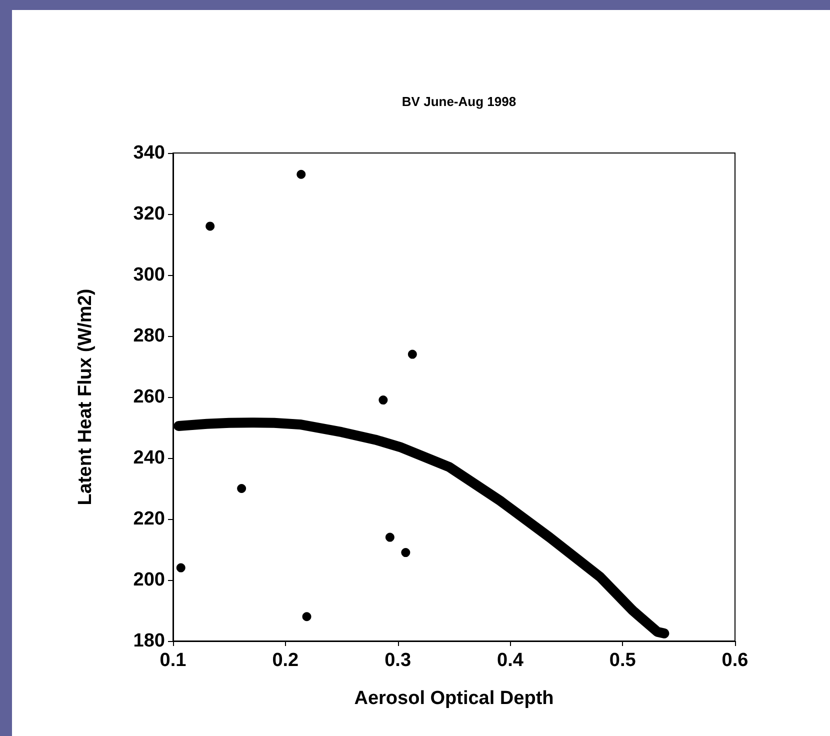 Image resolution: width=830 pixels, height=736 pixels. What do you see at coordinates (149, 458) in the screenshot?
I see `y-tick-label: 240` at bounding box center [149, 458].